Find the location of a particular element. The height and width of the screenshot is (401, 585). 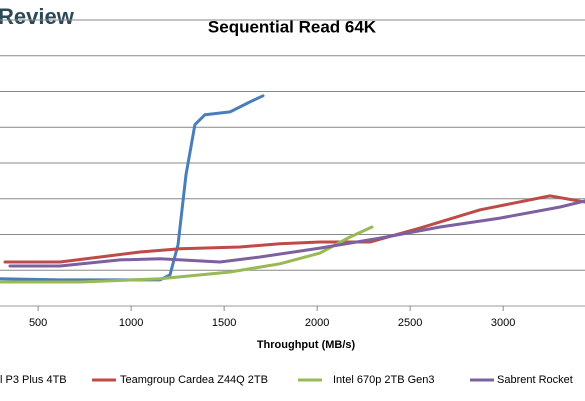

x-tick-label: 500 is located at coordinates (38, 323).